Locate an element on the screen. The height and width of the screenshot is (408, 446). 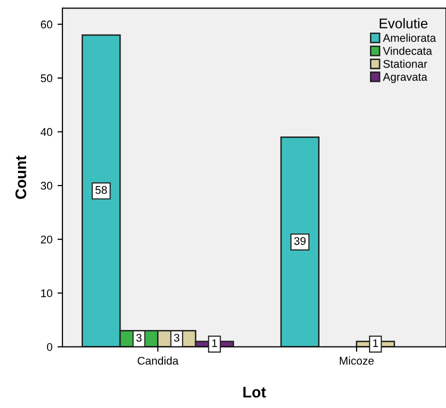
y-tick-label: 50 is located at coordinates (46, 78).